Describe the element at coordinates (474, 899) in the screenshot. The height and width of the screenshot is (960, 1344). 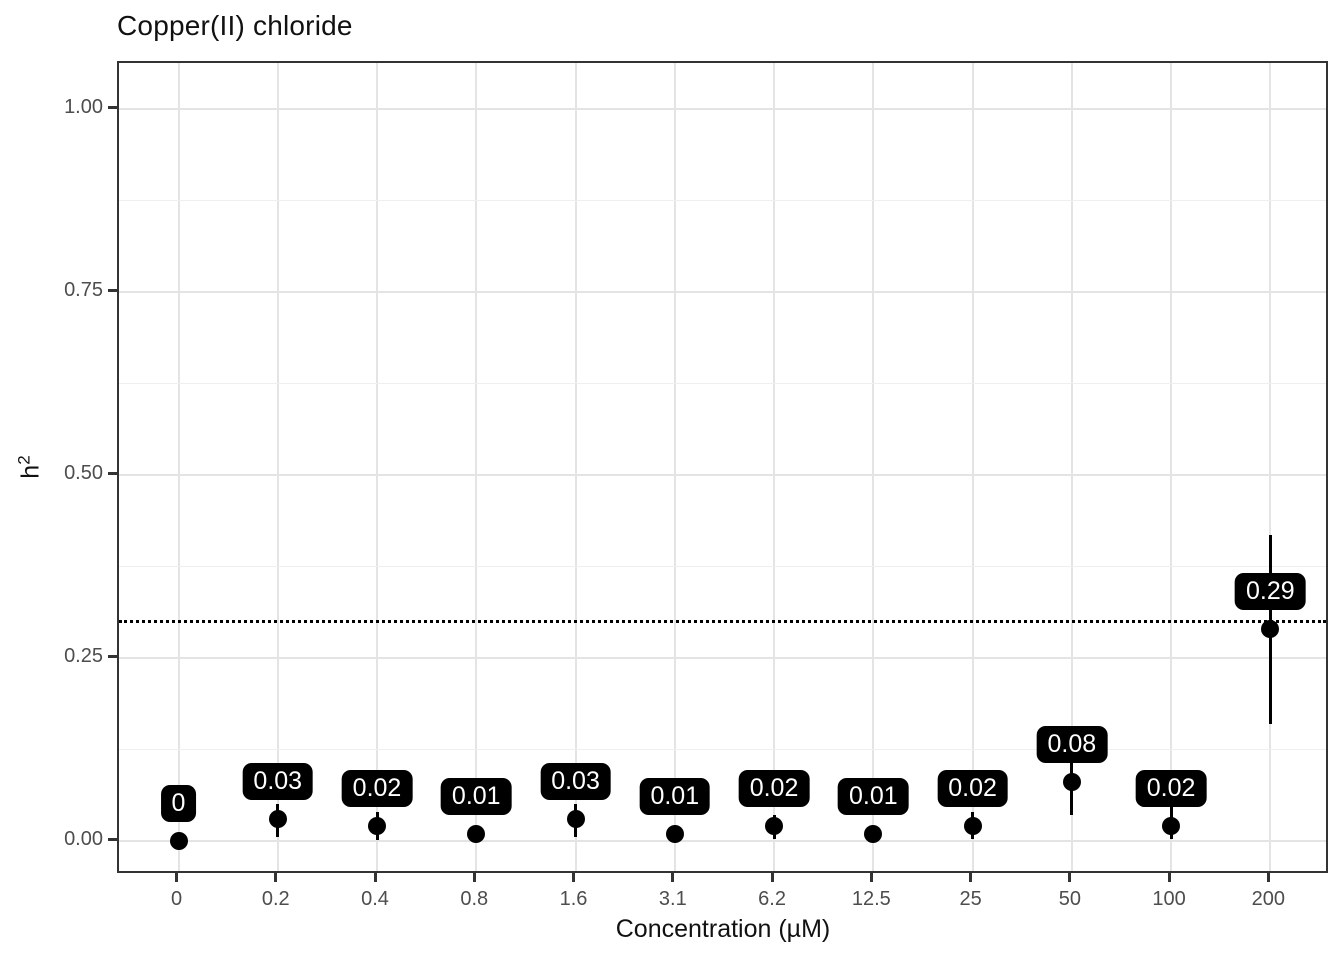
I see `x-tick-label: 0.8` at that location.